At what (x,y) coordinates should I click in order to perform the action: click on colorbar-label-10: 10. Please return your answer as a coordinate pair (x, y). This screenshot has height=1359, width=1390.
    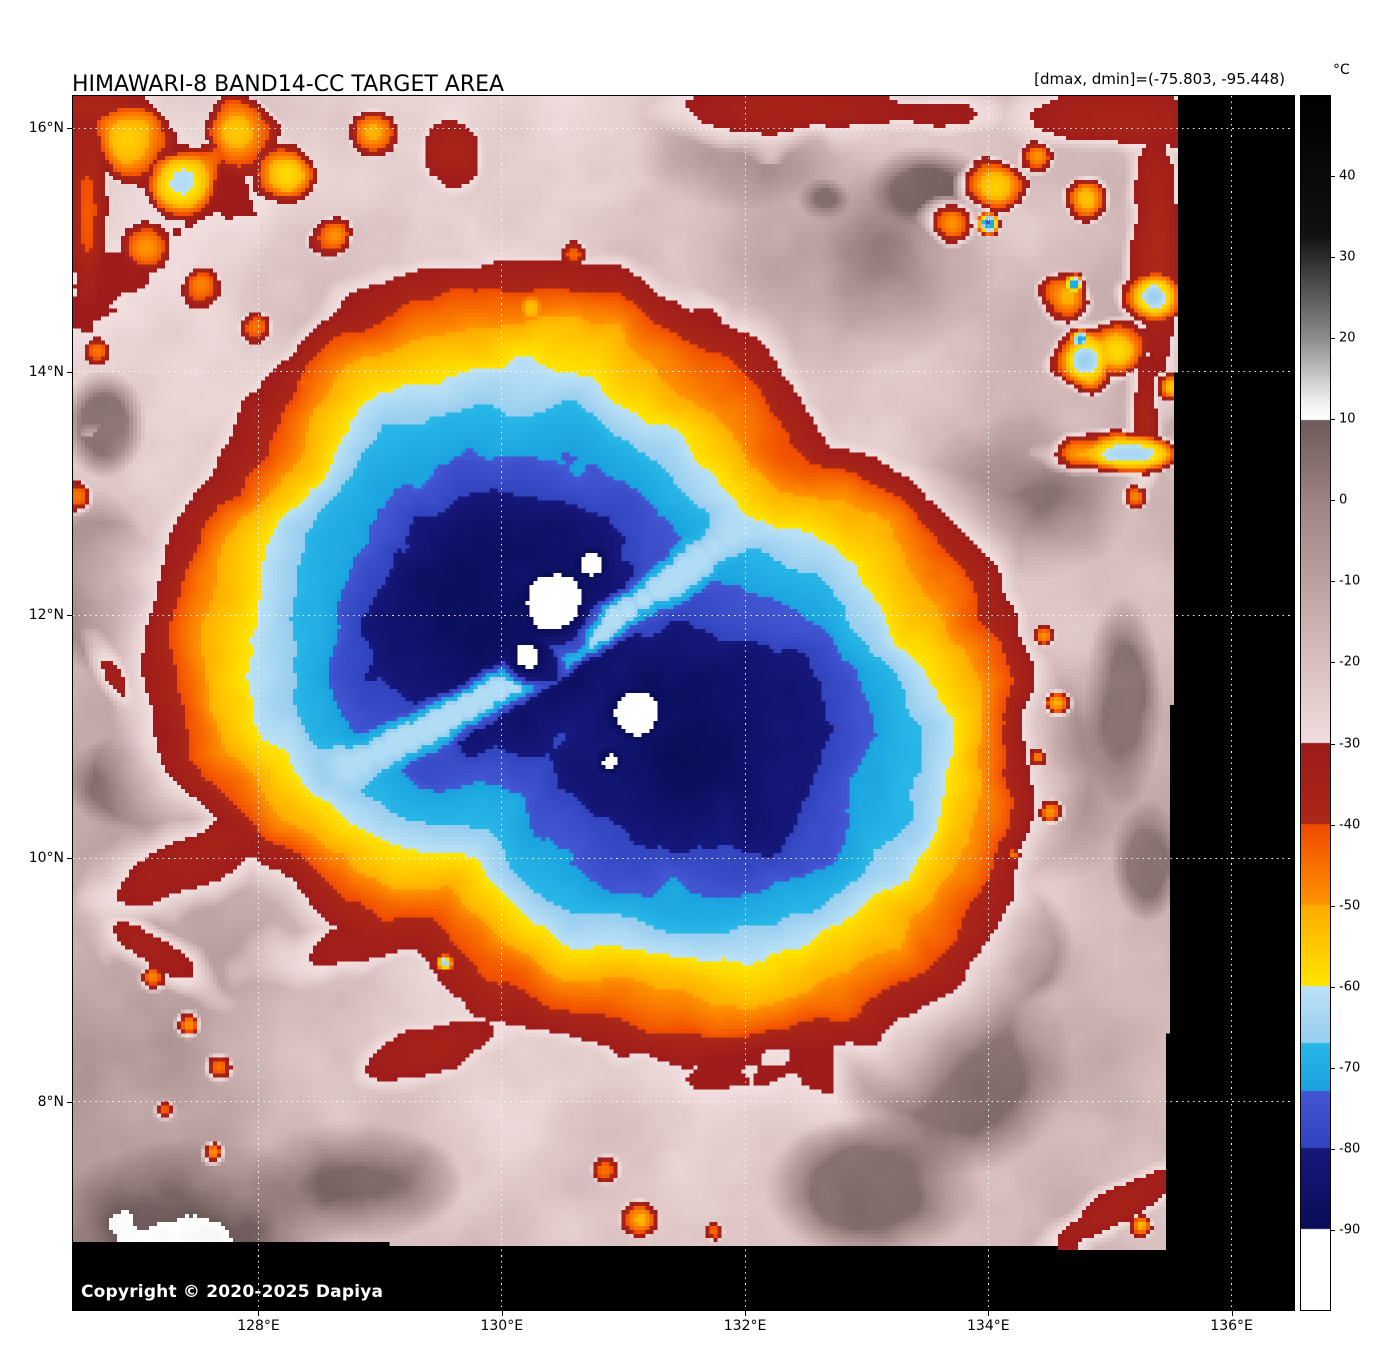
    Looking at the image, I should click on (1347, 419).